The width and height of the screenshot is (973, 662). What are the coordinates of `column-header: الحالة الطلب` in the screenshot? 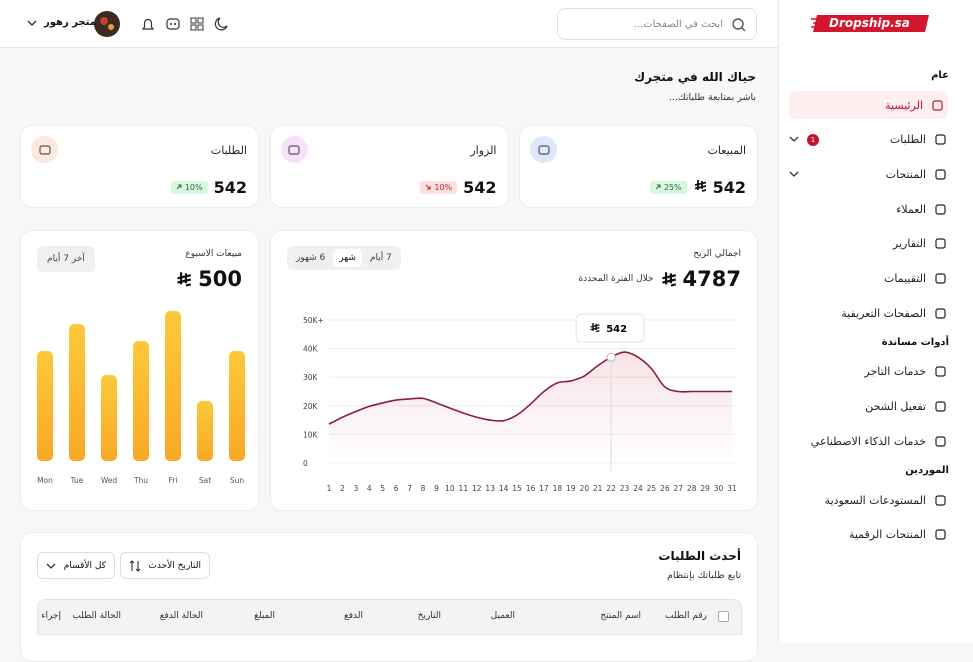 It's located at (96, 616).